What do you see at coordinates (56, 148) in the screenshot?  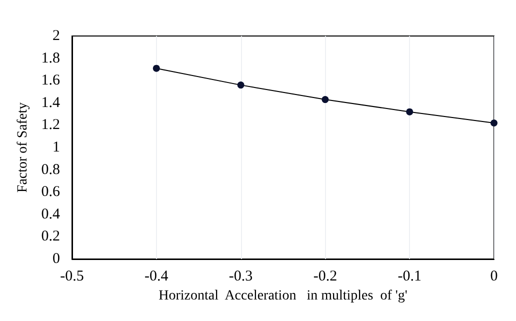 I see `y-tick-label: 1` at bounding box center [56, 148].